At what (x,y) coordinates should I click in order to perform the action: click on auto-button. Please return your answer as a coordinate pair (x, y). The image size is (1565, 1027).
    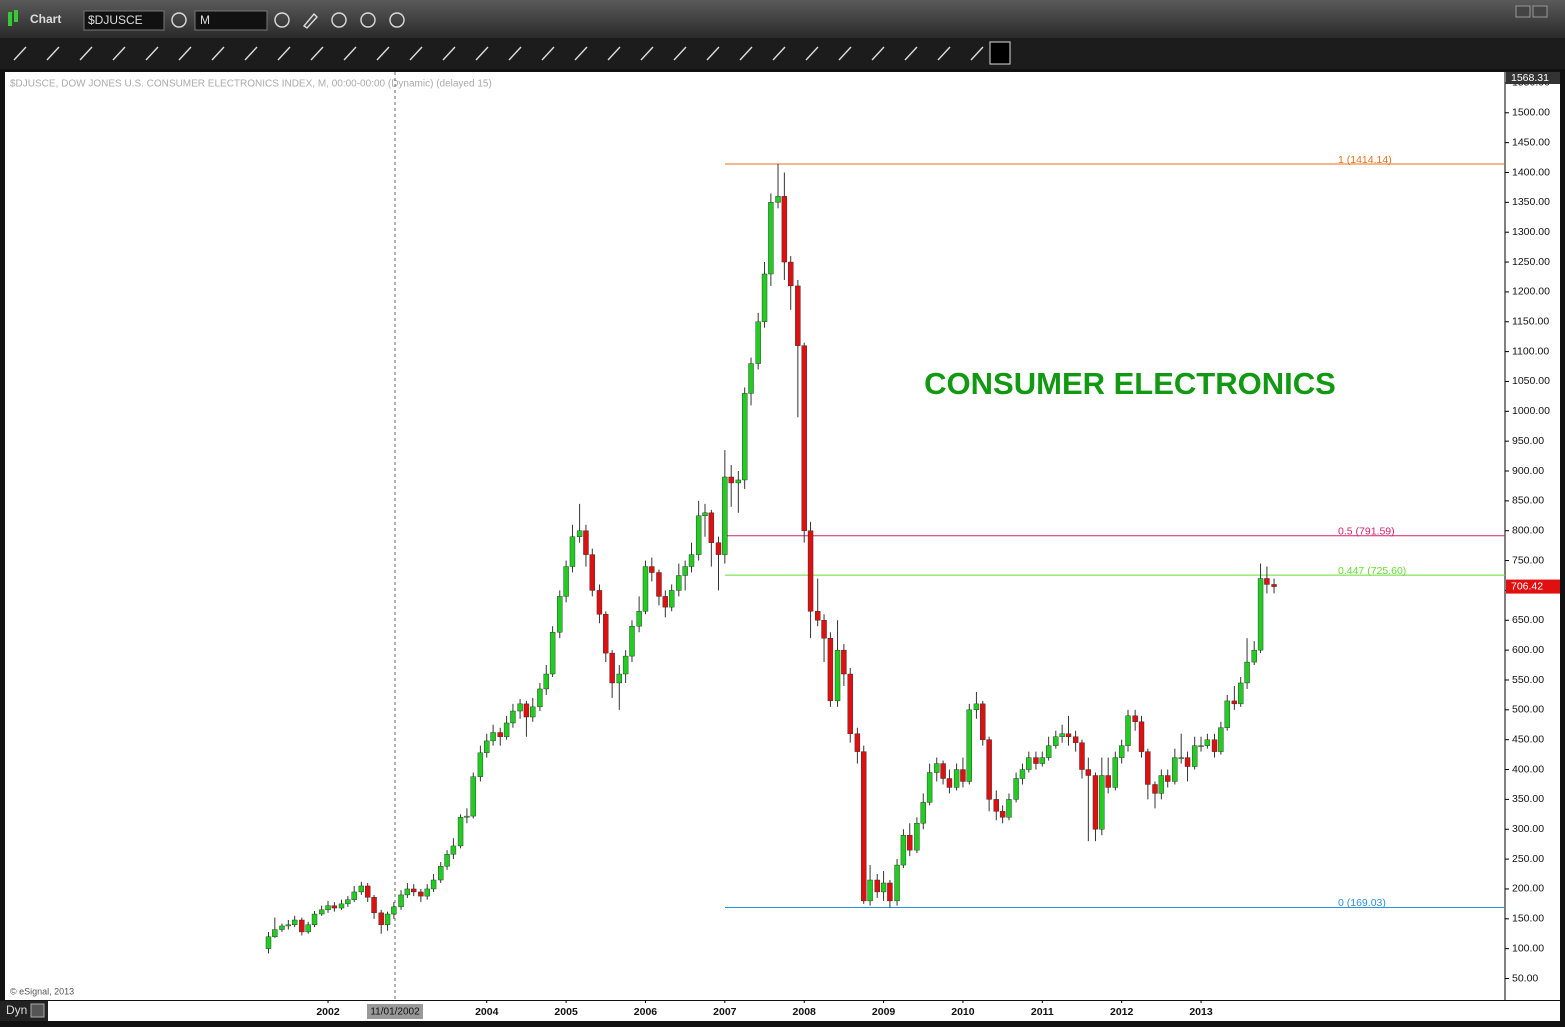
    Looking at the image, I should click on (397, 20).